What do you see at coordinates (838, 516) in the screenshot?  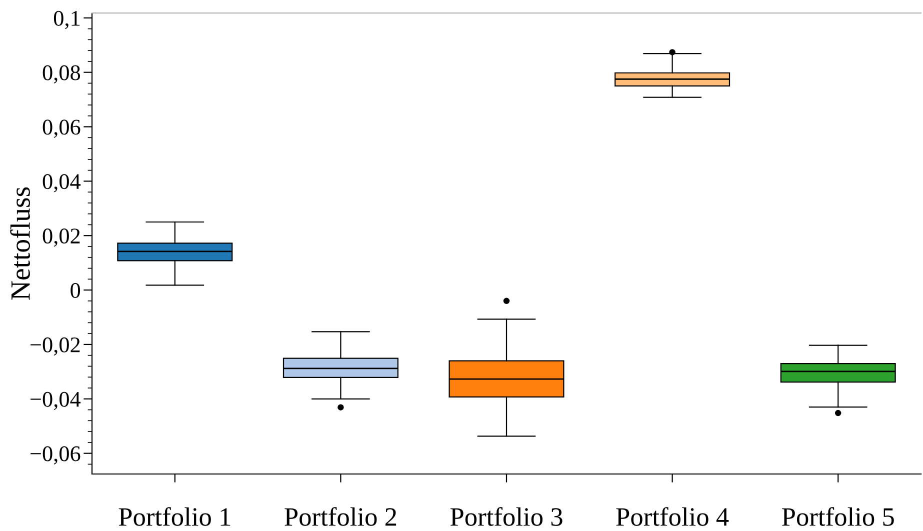 I see `x-tick-label: Portfolio 5` at bounding box center [838, 516].